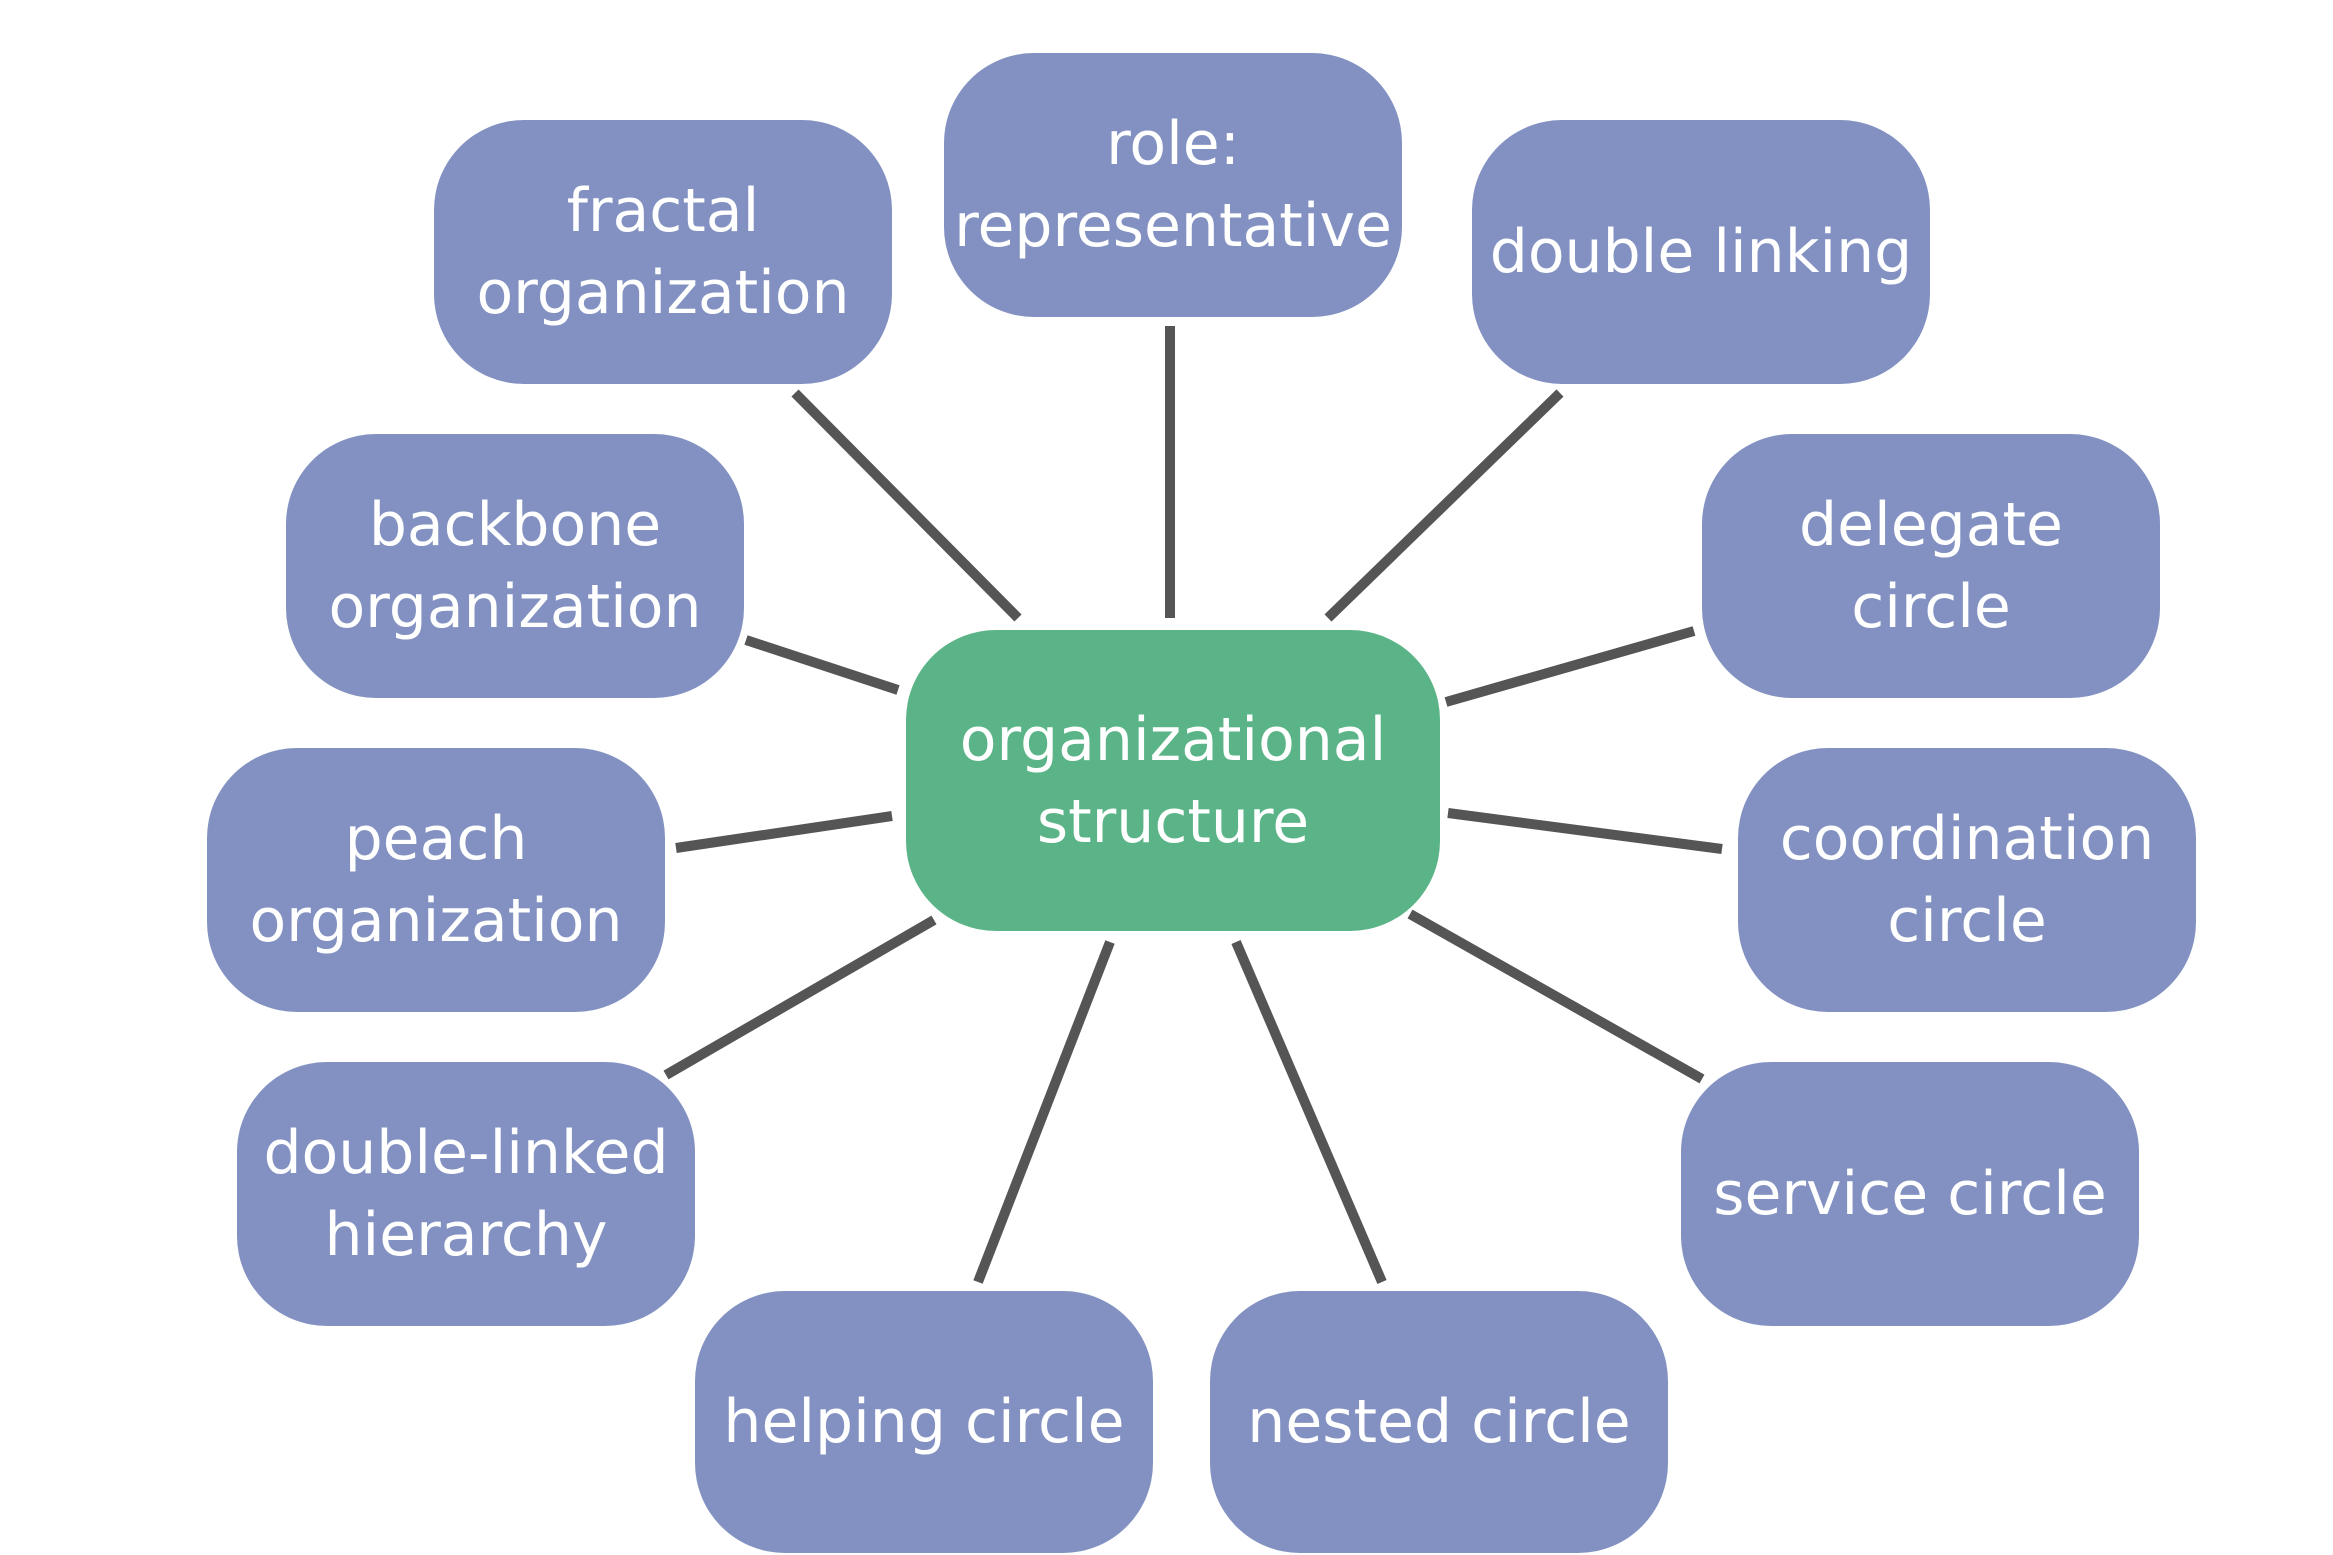  I want to click on node-label: helping circle, so click(924, 1422).